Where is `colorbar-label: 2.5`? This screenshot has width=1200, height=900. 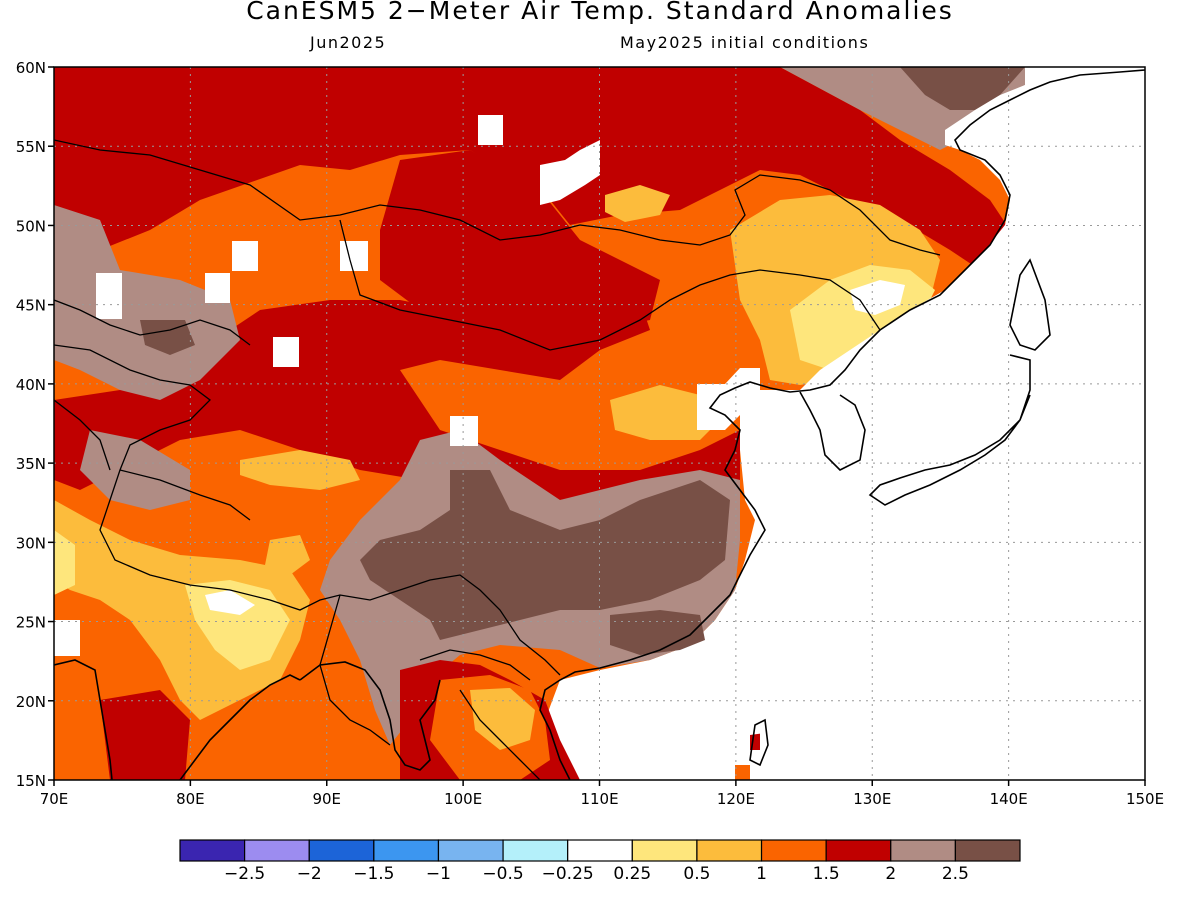 colorbar-label: 2.5 is located at coordinates (955, 874).